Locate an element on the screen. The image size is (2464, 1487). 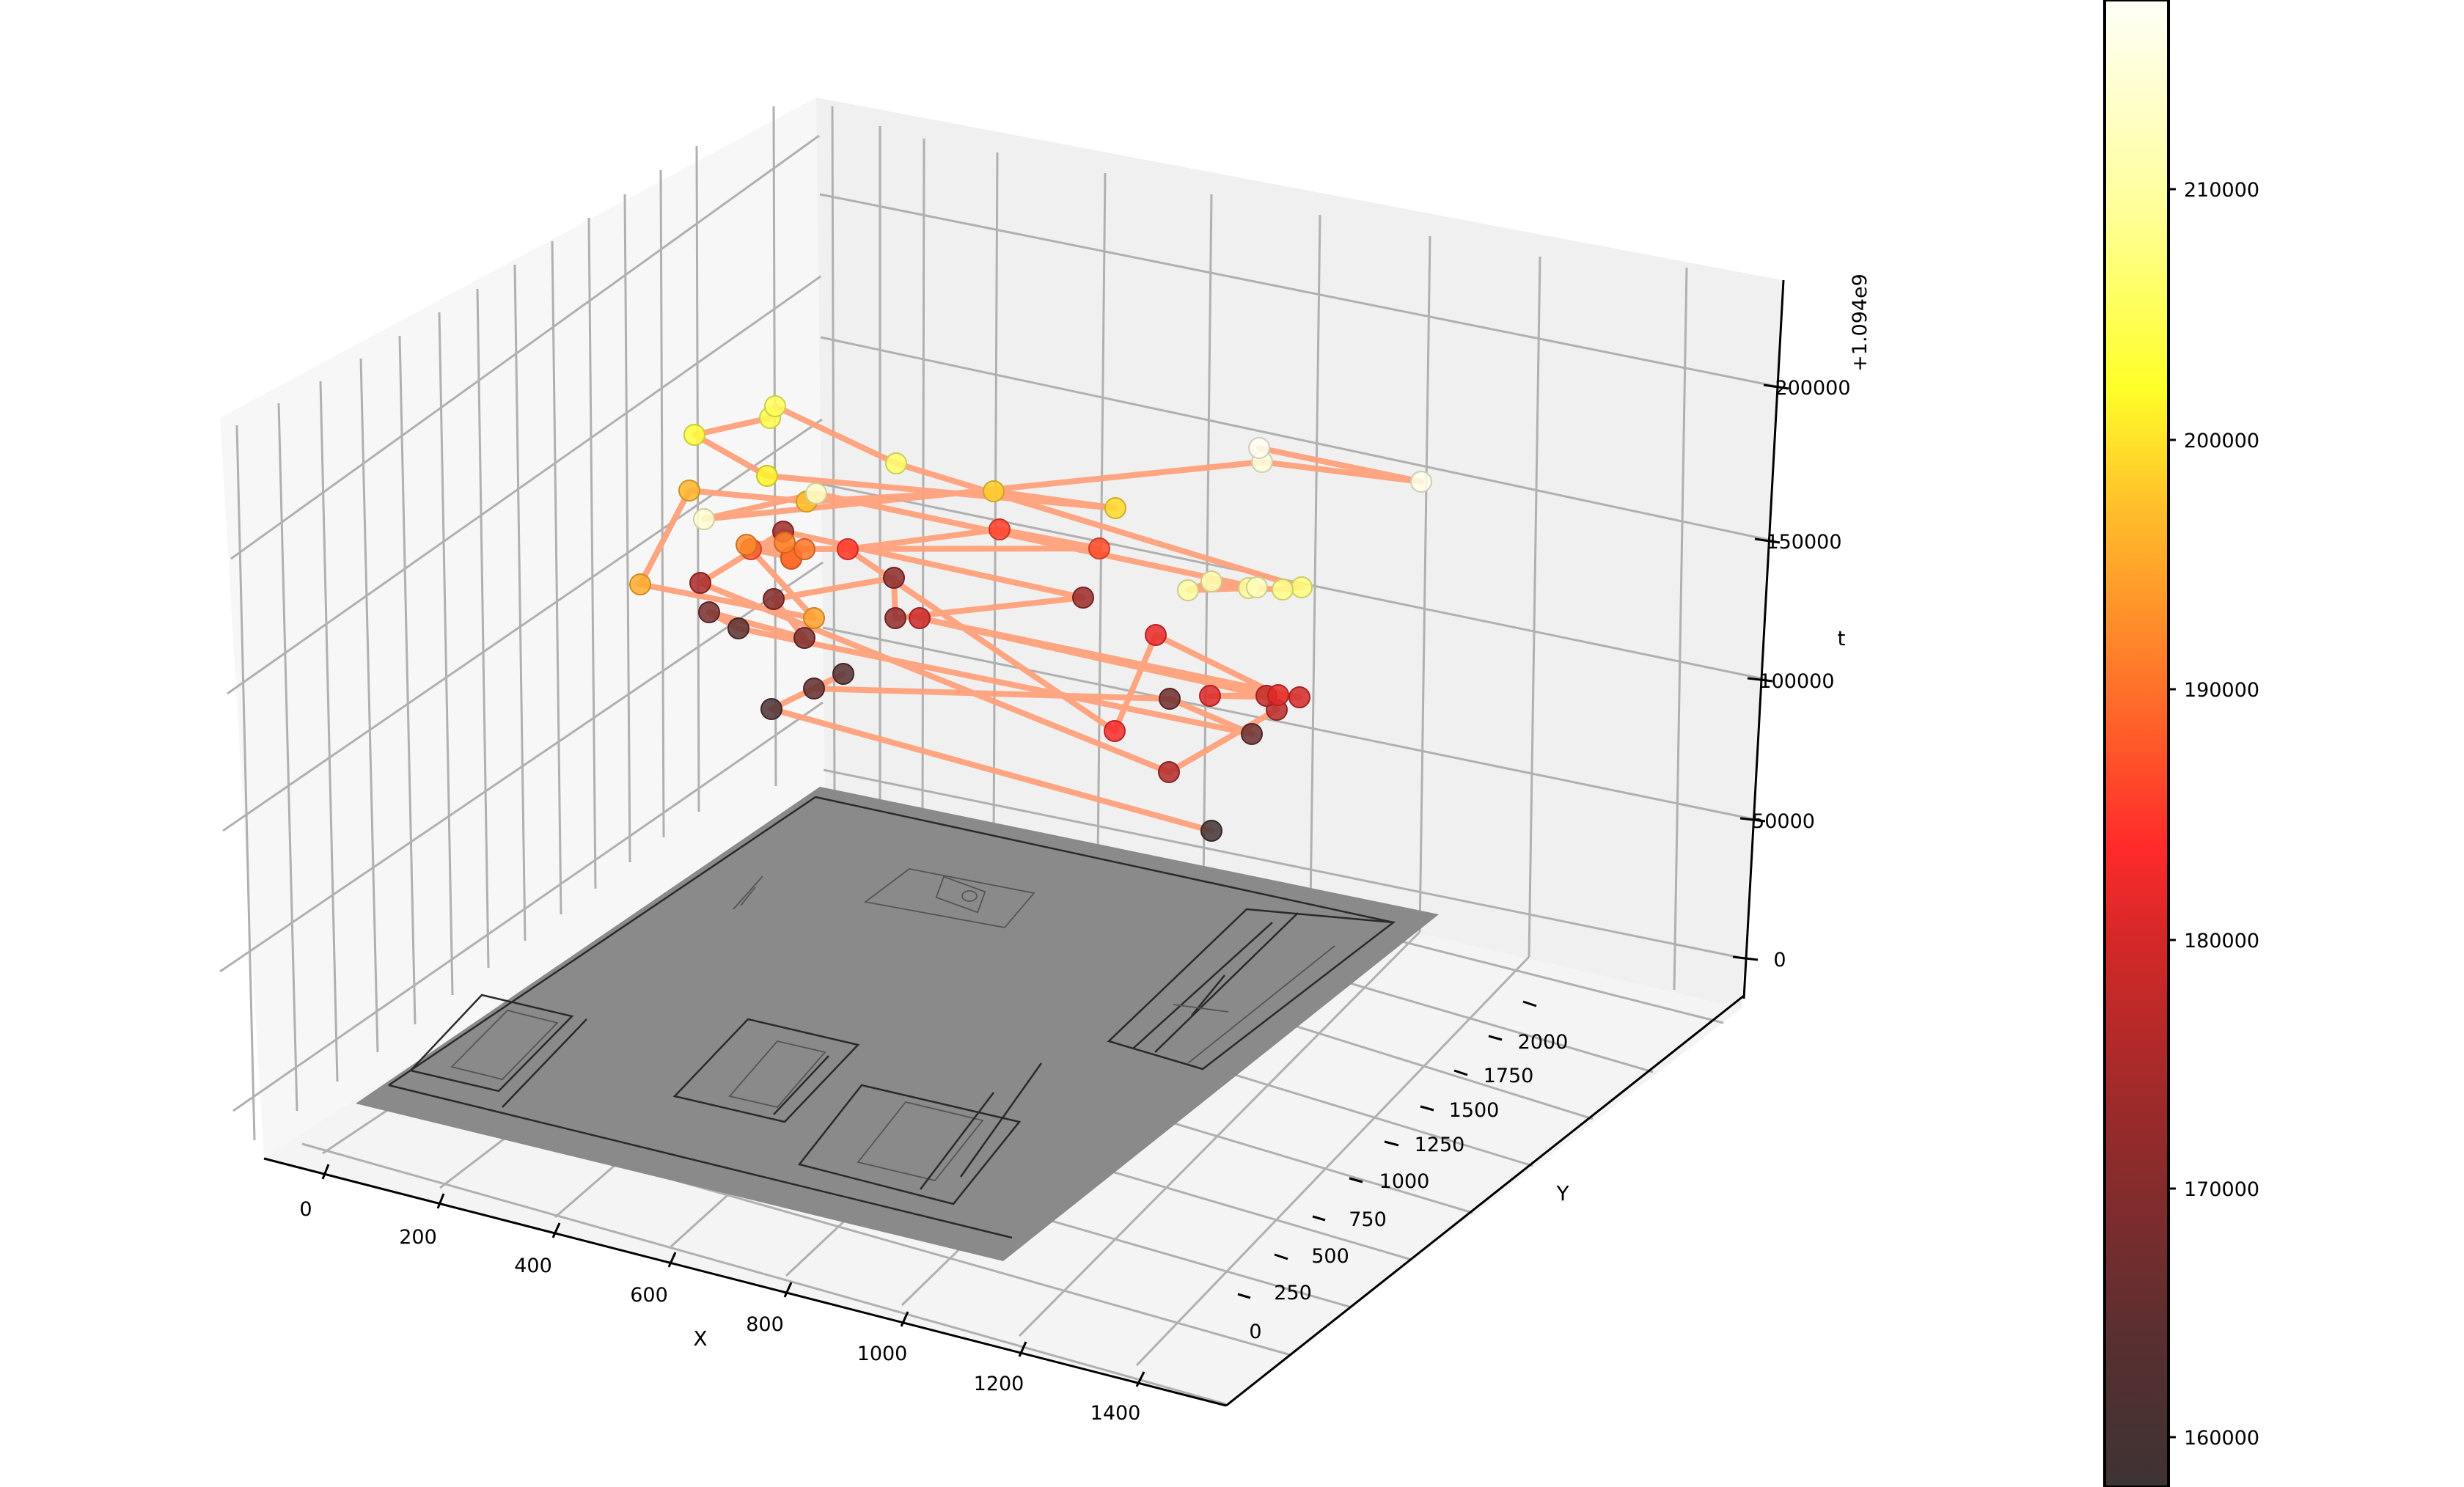
z-axis-ticks is located at coordinates (1760, 672).